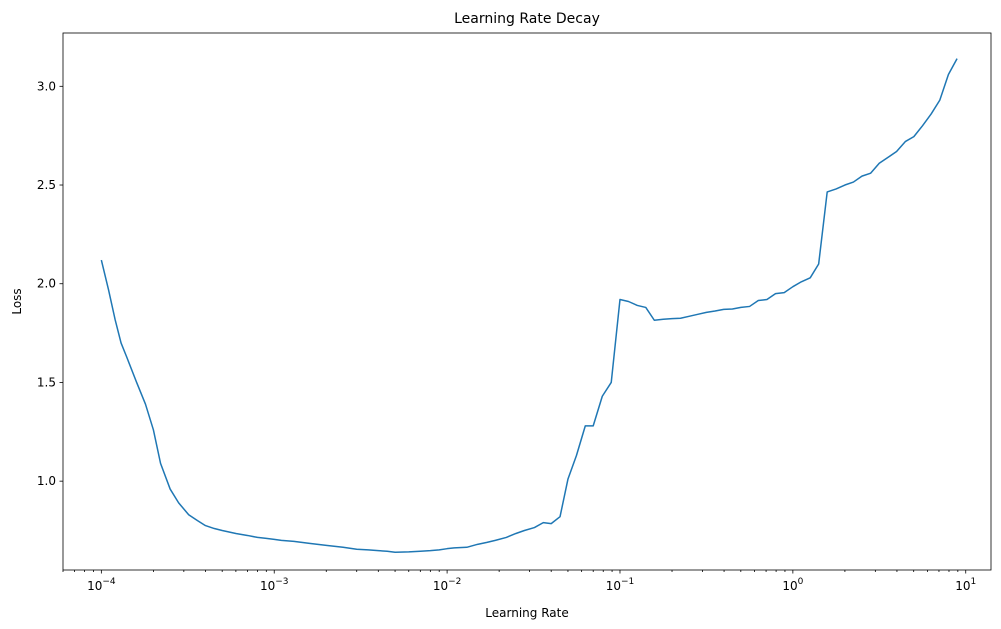  What do you see at coordinates (46, 284) in the screenshot?
I see `y-tick-label: 2.0` at bounding box center [46, 284].